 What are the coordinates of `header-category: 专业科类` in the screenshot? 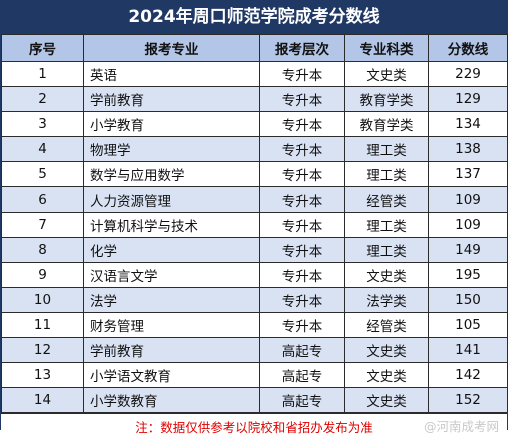 It's located at (386, 48).